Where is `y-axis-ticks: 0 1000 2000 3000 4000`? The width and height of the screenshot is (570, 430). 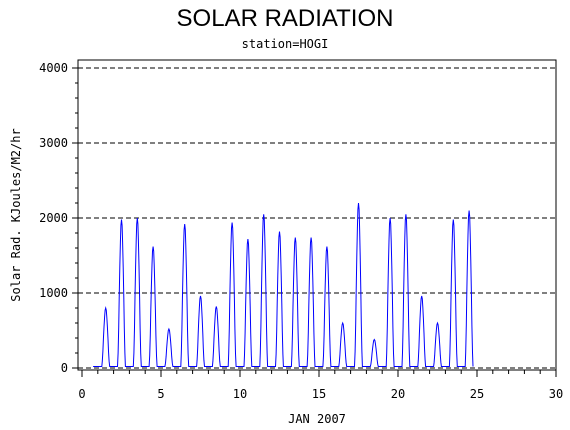 y-axis-ticks: 0 1000 2000 3000 4000 is located at coordinates (58, 218).